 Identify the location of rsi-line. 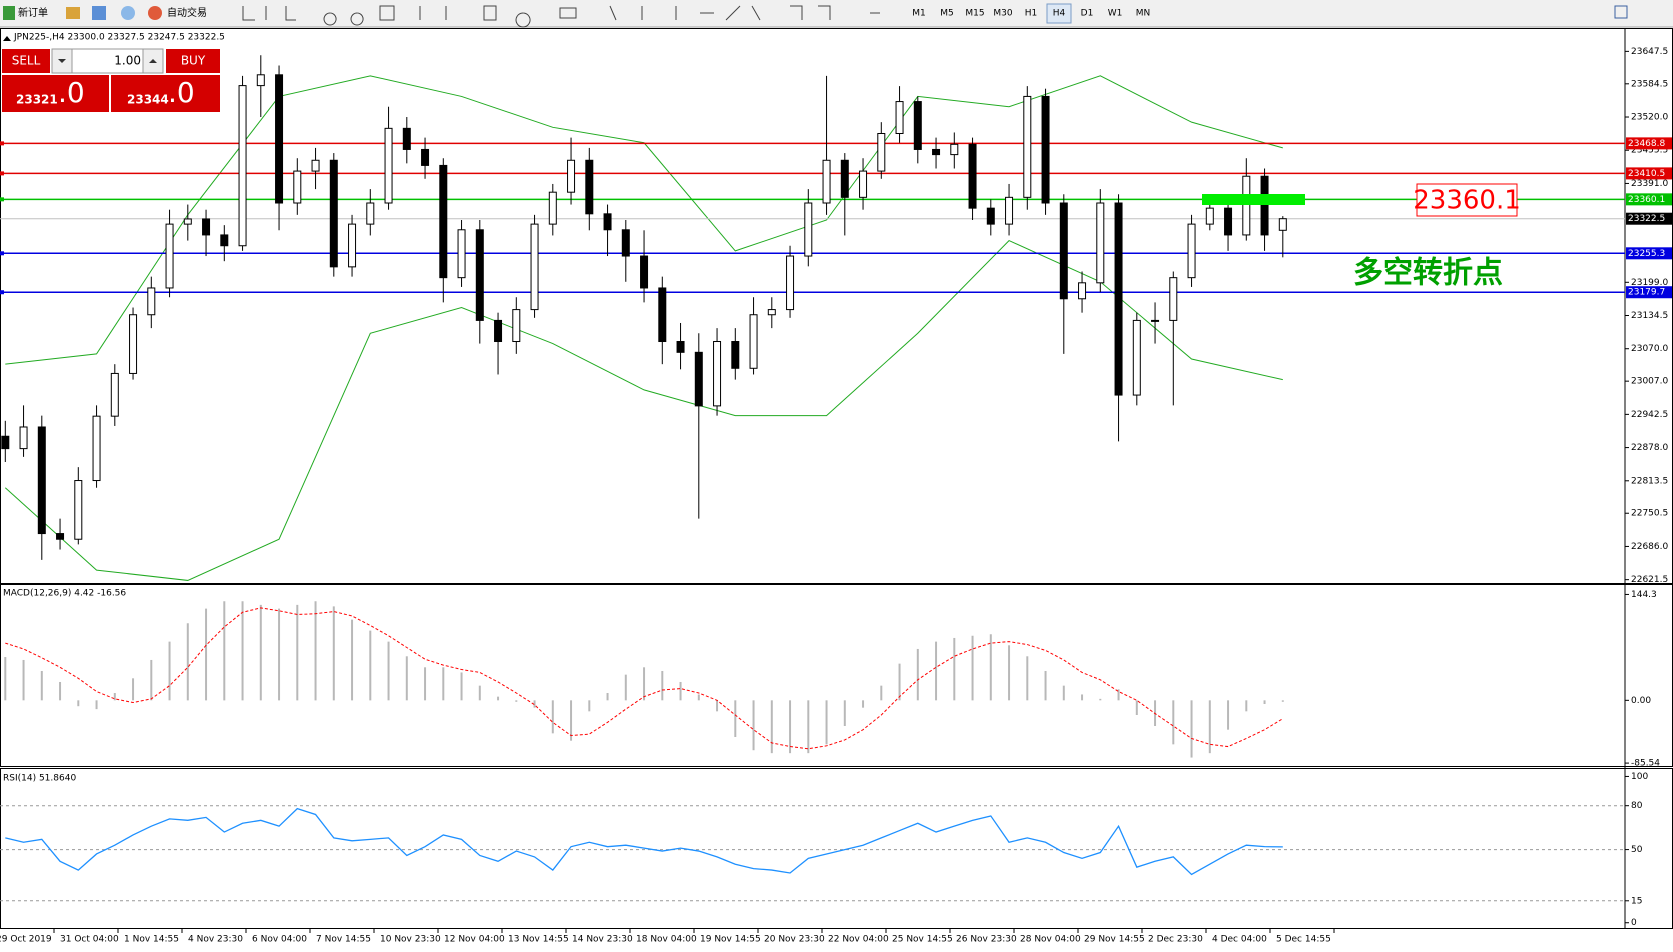
(644, 841).